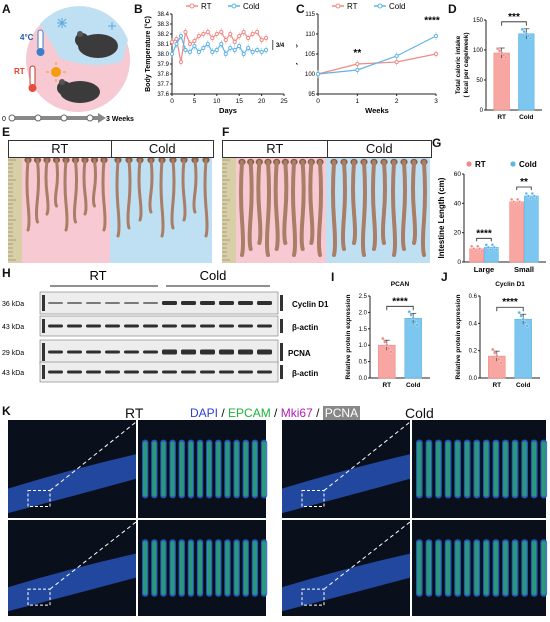  Describe the element at coordinates (476, 255) in the screenshot. I see `bar-large-rt` at that location.